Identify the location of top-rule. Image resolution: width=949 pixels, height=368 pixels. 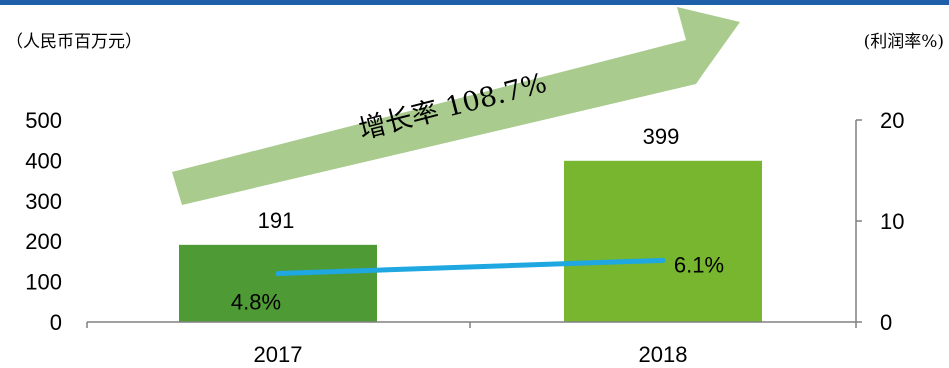
(474, 2).